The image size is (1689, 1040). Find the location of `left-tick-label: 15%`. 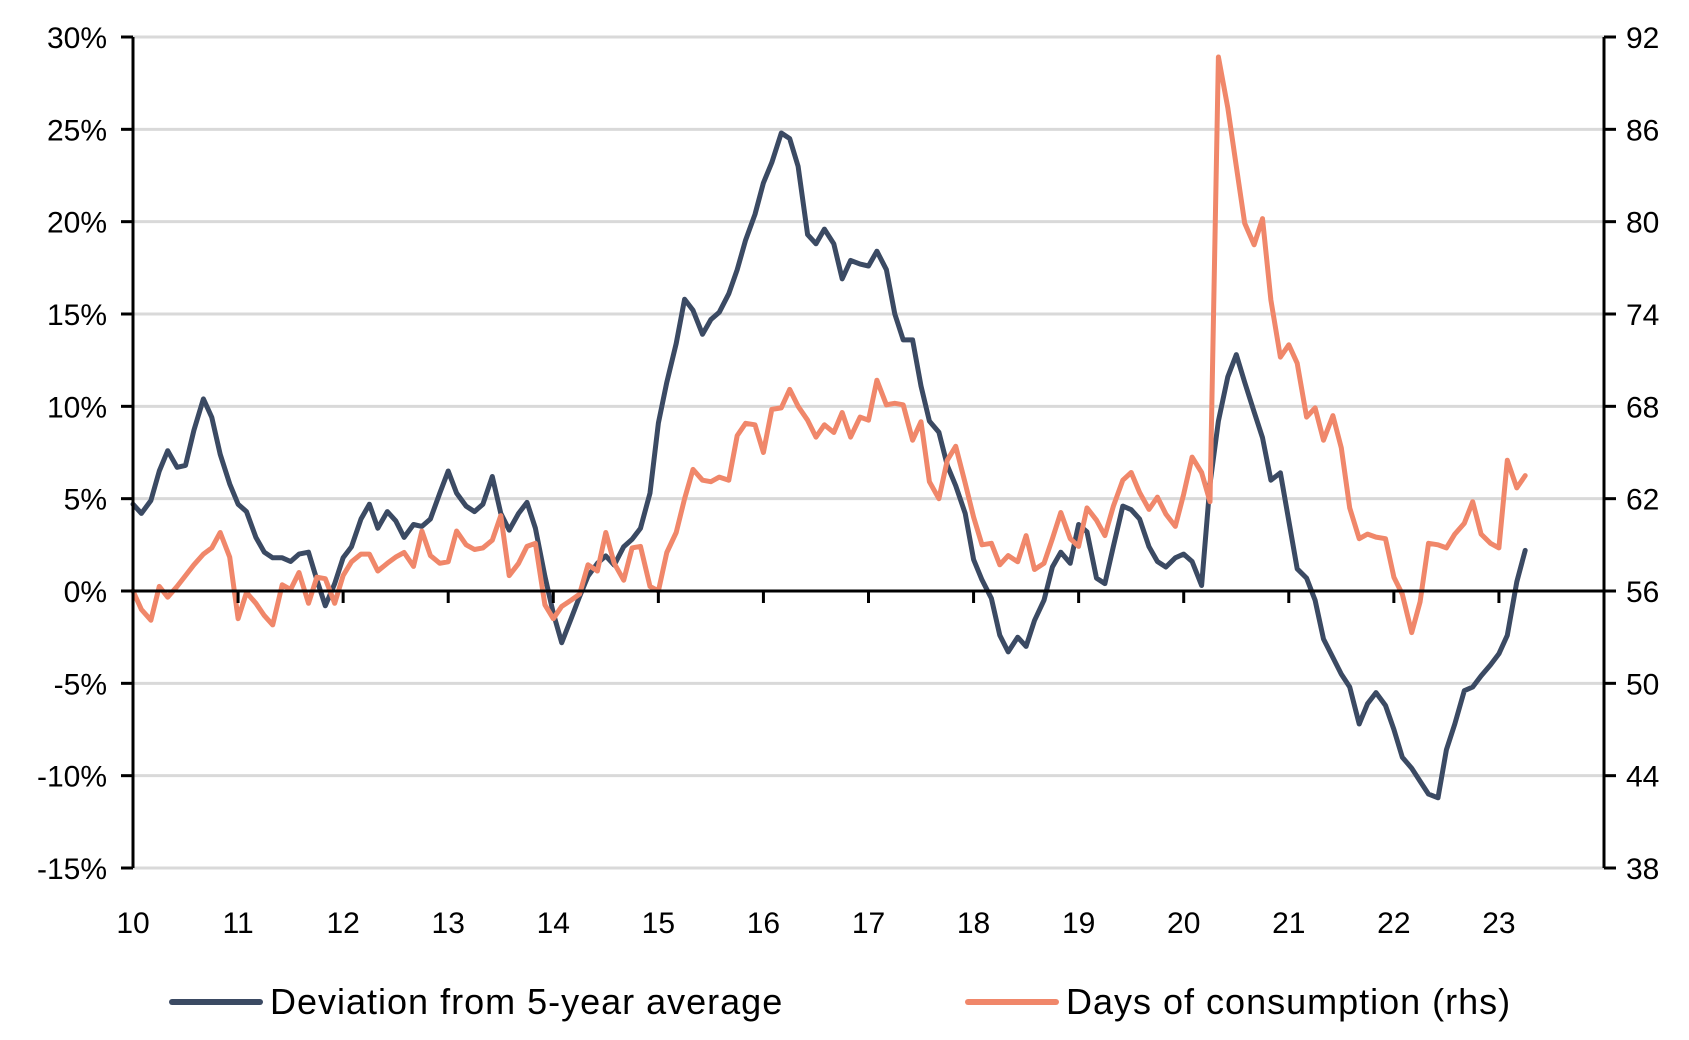

left-tick-label: 15% is located at coordinates (77, 315).